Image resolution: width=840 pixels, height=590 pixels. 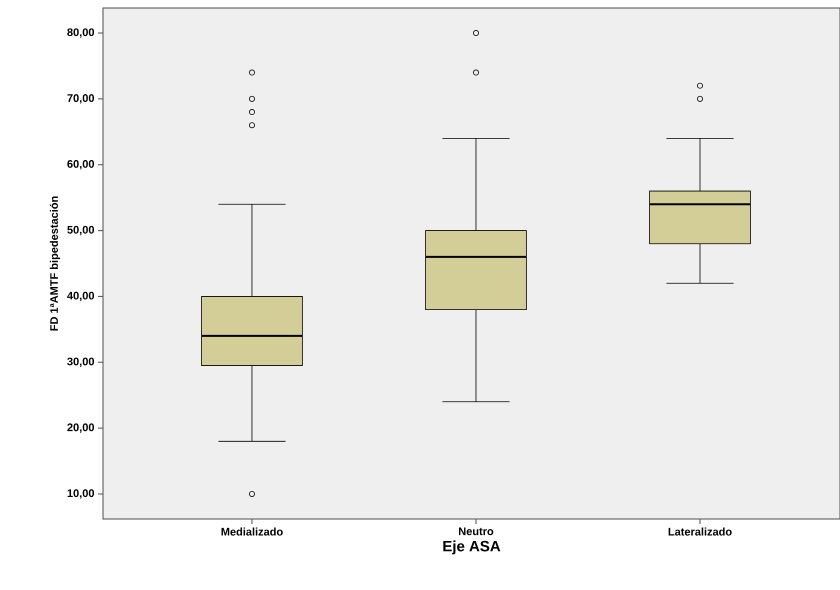 I want to click on y-tick-label: 80,00, so click(x=80, y=33).